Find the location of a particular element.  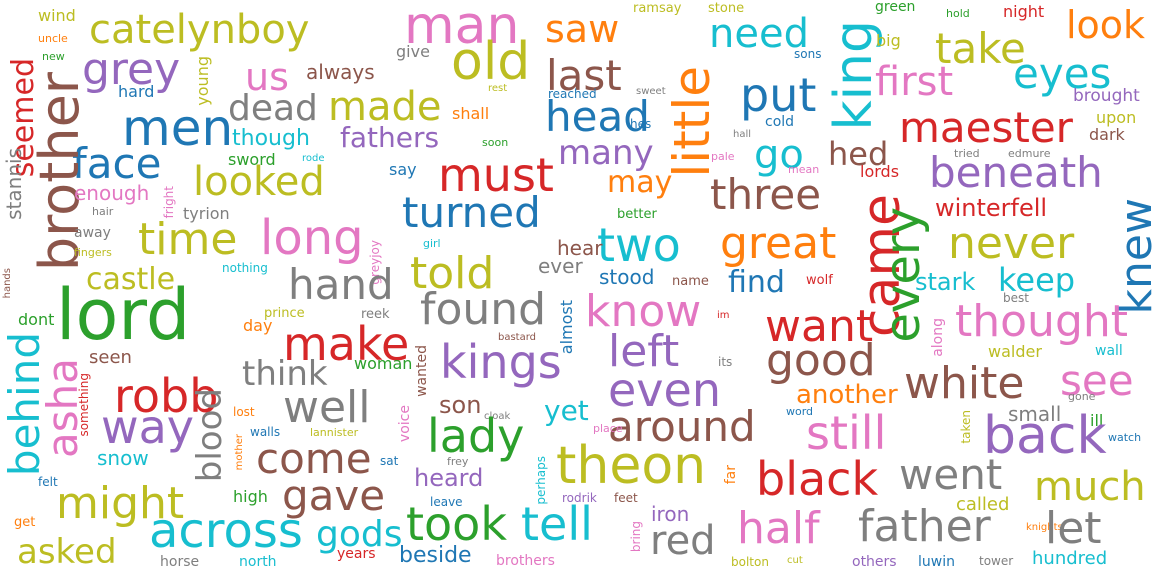

cloud-word-never: never is located at coordinates (1011, 243).